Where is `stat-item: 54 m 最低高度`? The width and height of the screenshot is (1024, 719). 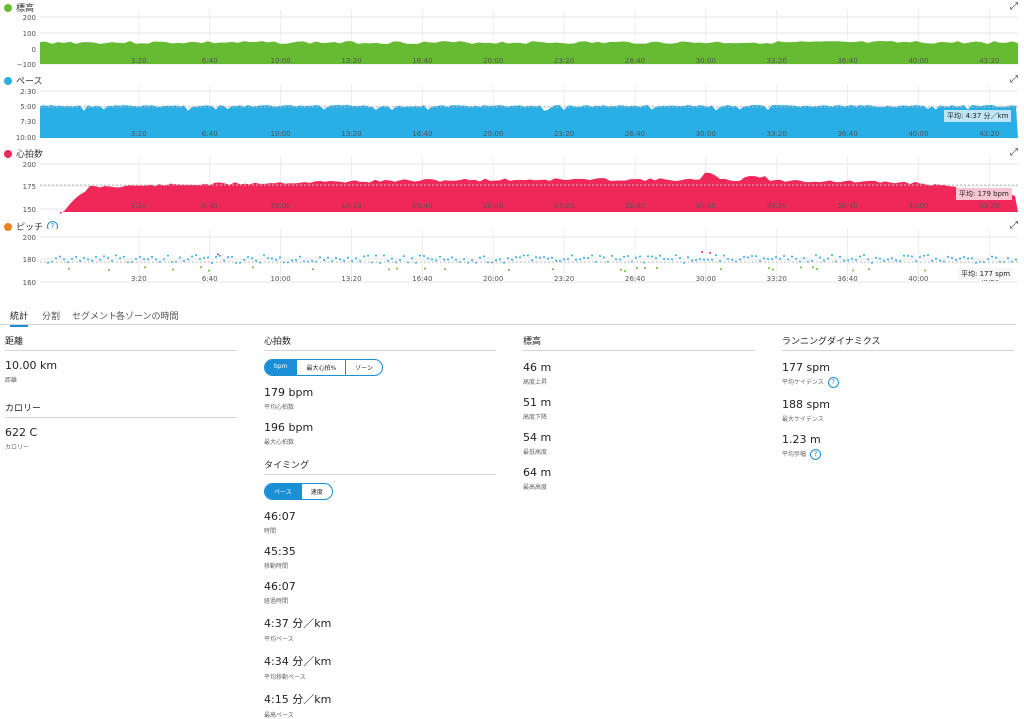
stat-item: 54 m 最低高度 is located at coordinates (639, 443).